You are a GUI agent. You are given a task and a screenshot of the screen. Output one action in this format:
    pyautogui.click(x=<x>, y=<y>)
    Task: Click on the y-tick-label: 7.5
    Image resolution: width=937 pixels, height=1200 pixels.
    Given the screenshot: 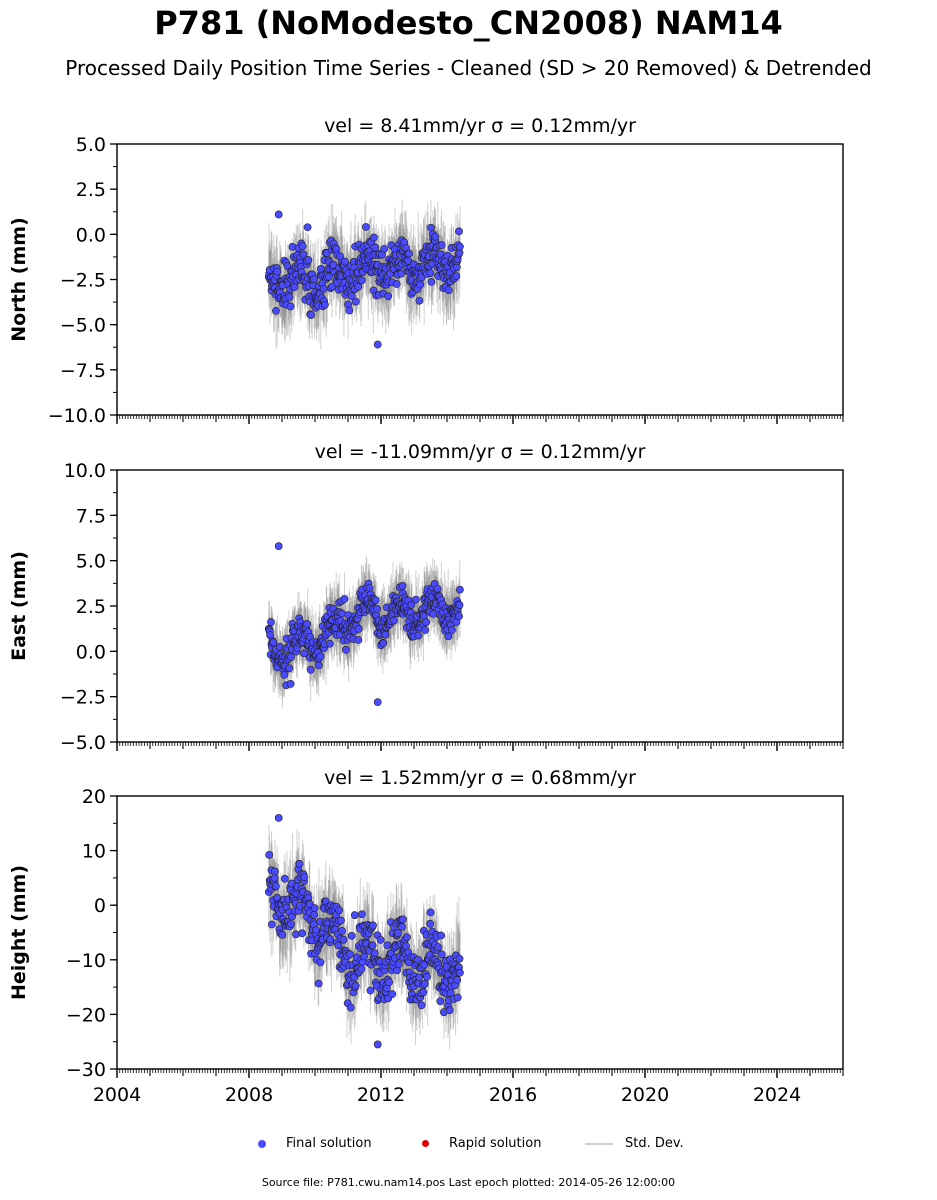 What is the action you would take?
    pyautogui.click(x=91, y=516)
    